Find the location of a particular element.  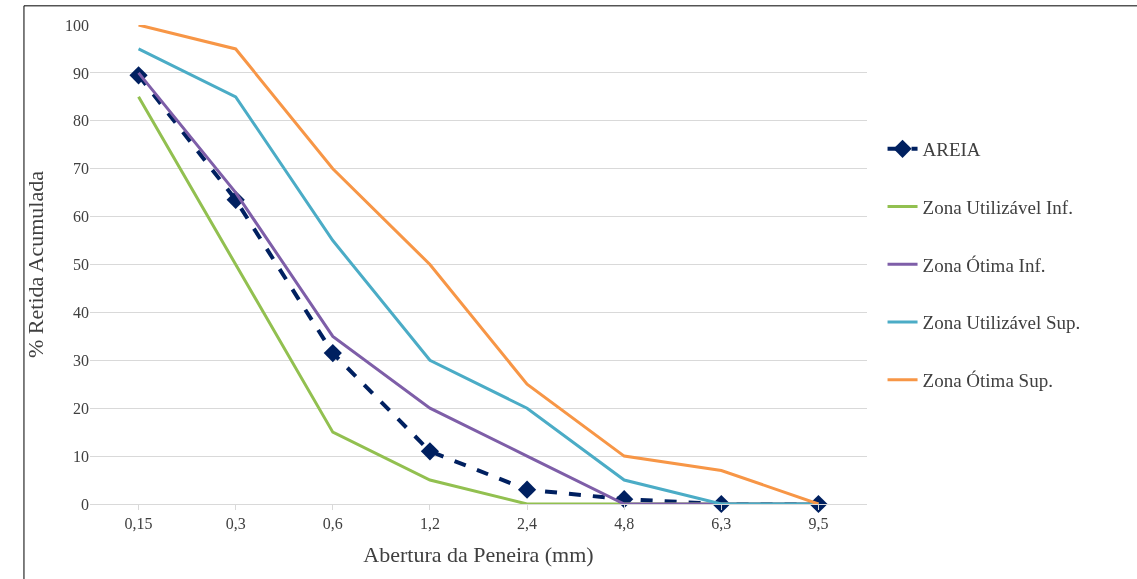

legend-label: Zona Ótima Inf. is located at coordinates (984, 265).